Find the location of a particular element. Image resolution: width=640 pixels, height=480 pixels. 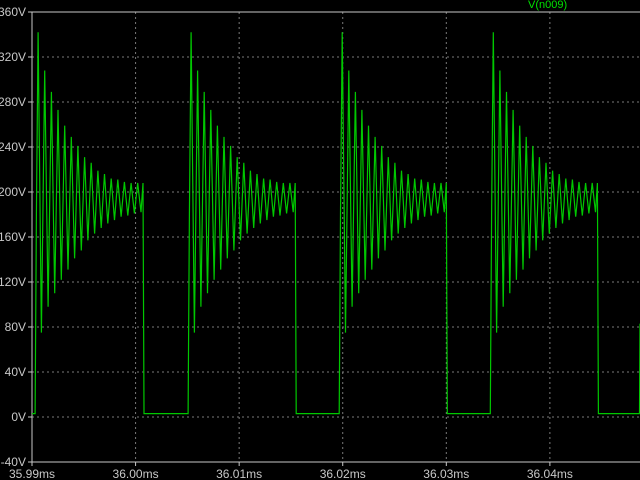

x-tick-label: 36.00ms is located at coordinates (136, 473).